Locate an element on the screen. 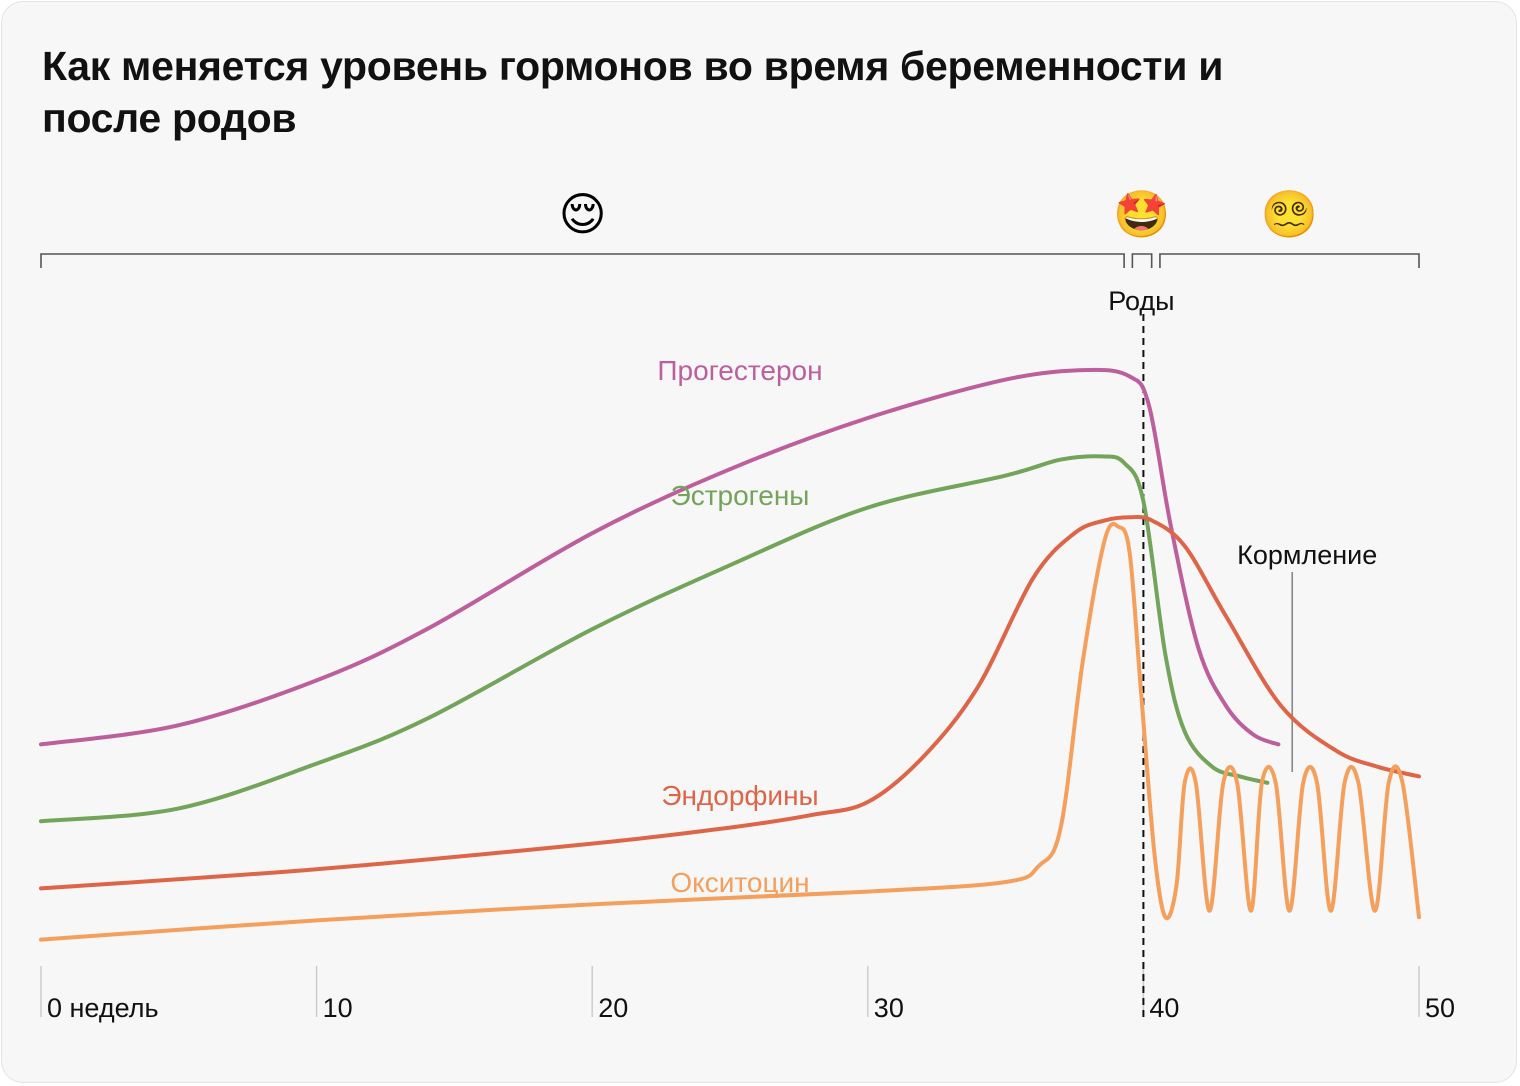  feeding-label: Кормление is located at coordinates (1307, 555).